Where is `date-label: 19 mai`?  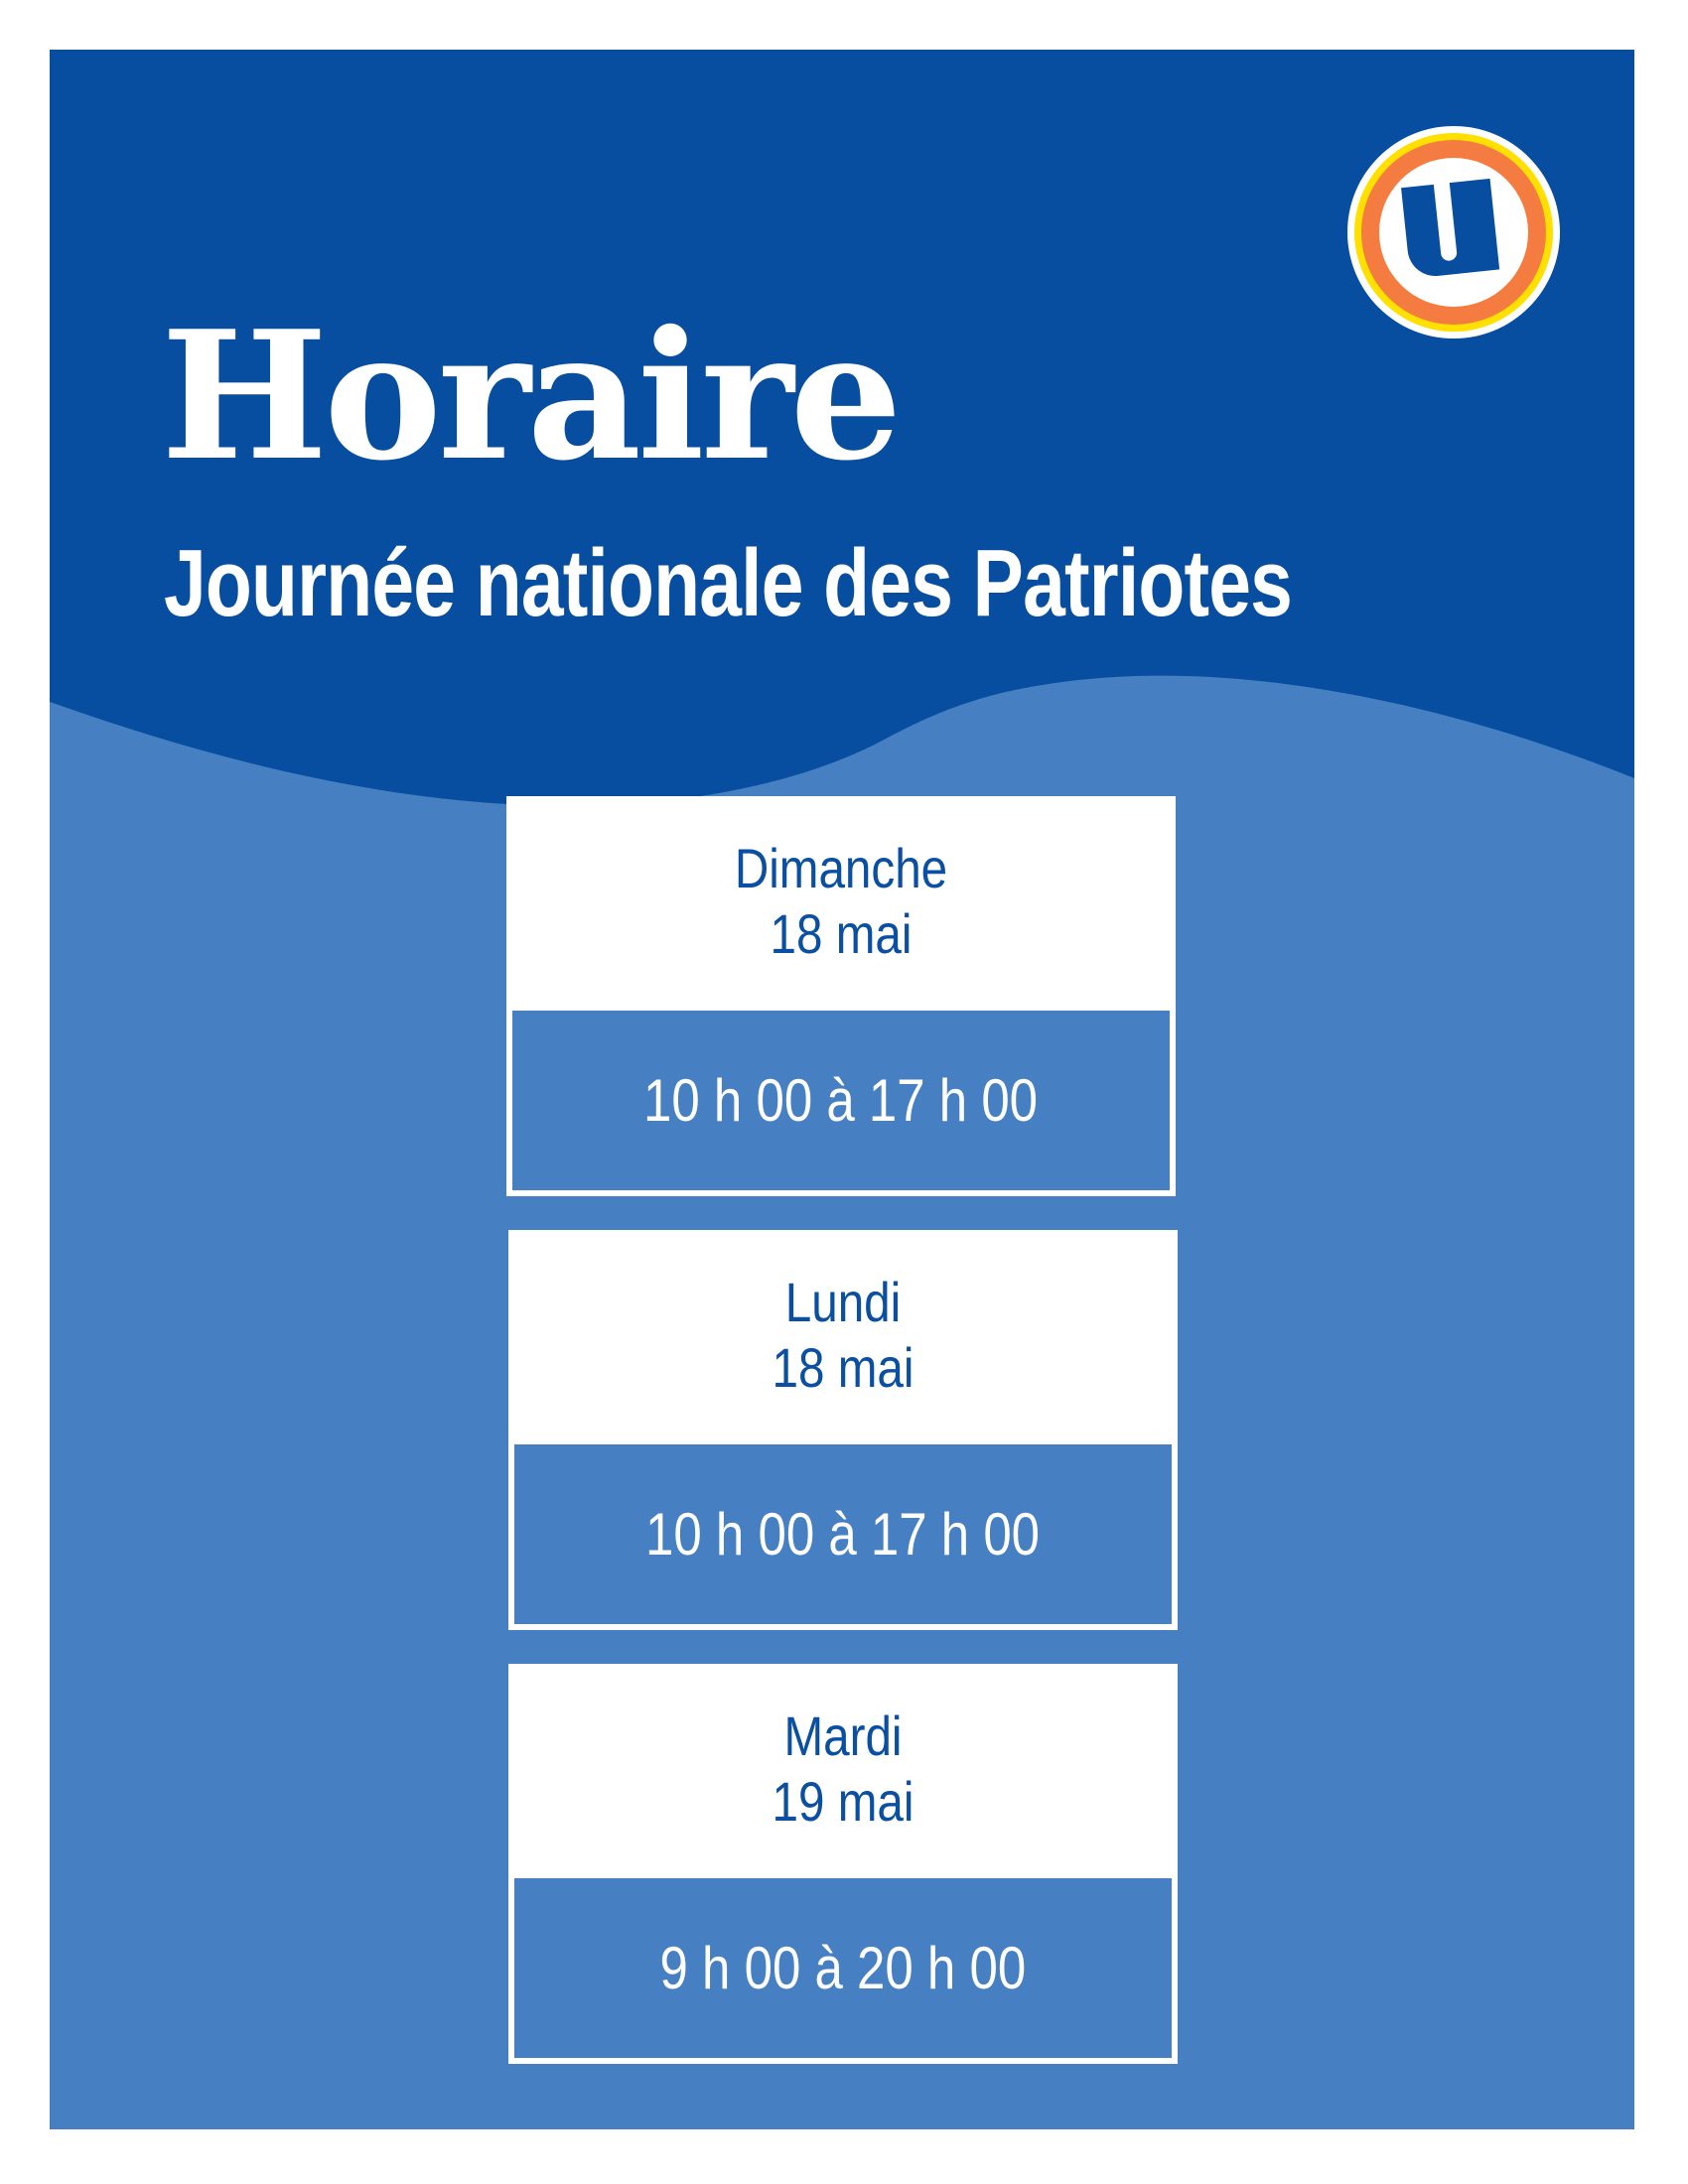
date-label: 19 mai is located at coordinates (843, 1801).